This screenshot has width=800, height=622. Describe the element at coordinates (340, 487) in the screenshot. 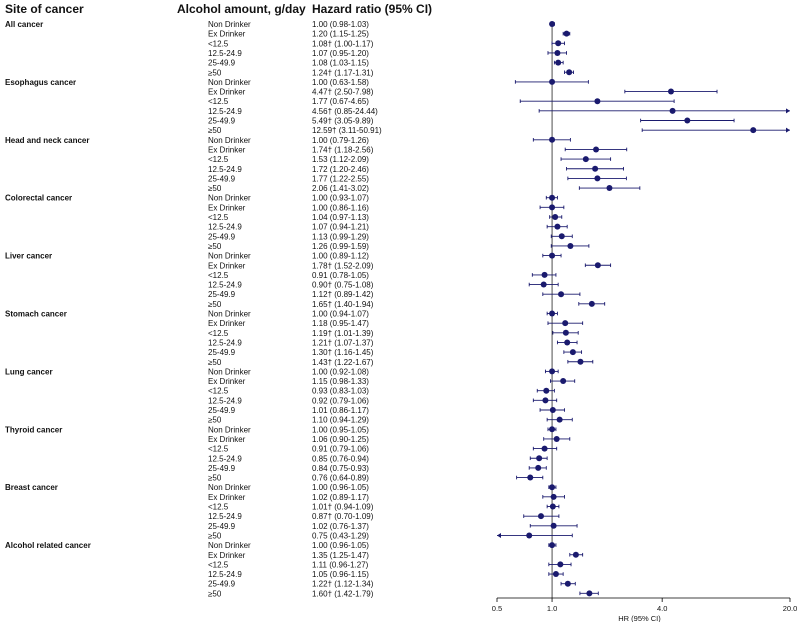

I see `hazard-ratio-text: 1.00 (0.96-1.05)` at that location.